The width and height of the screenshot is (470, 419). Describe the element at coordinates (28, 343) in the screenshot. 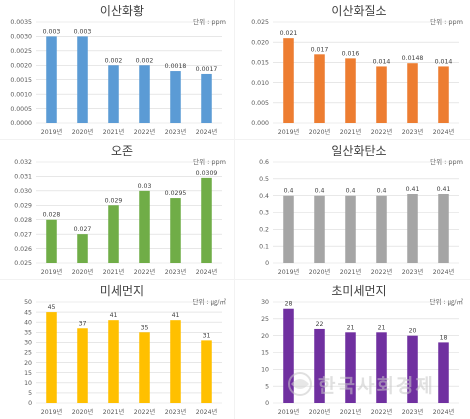

I see `y-tick-label: 30` at that location.